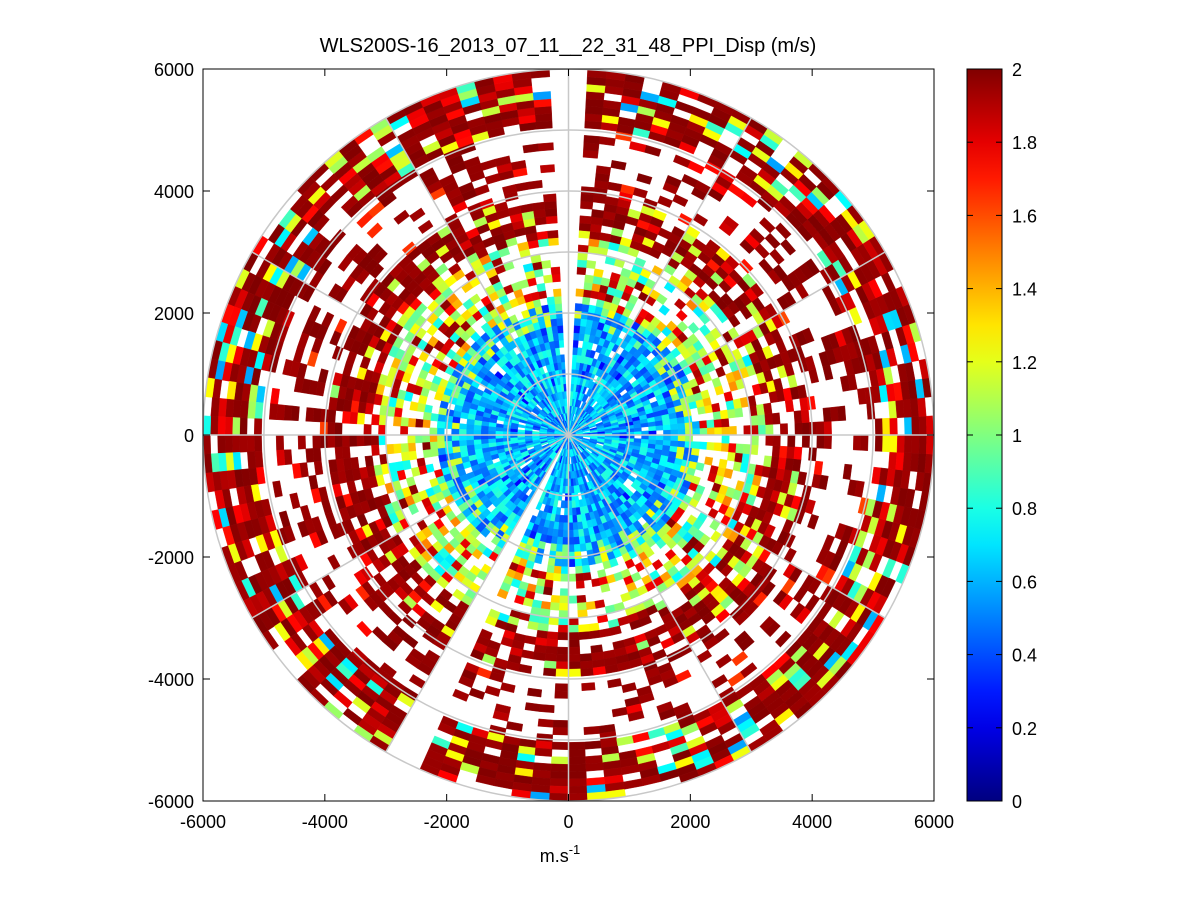  I want to click on y-tick-label: 6000, so click(174, 70).